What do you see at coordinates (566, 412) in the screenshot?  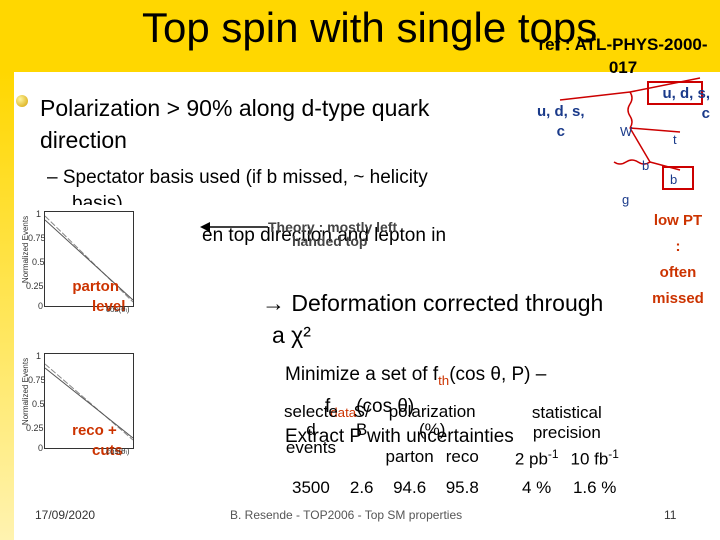 I see `th-stat-line-1: statistical` at bounding box center [566, 412].